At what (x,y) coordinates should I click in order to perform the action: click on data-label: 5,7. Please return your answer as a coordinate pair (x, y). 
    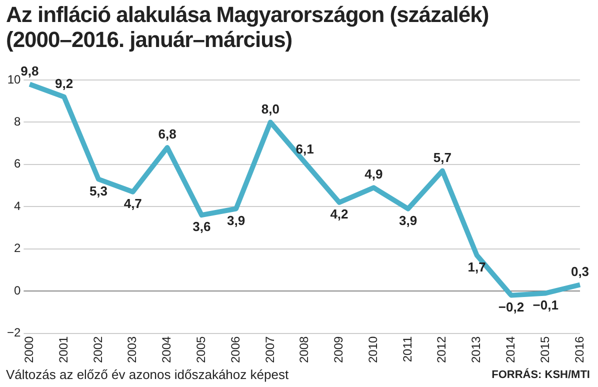
    Looking at the image, I should click on (442, 157).